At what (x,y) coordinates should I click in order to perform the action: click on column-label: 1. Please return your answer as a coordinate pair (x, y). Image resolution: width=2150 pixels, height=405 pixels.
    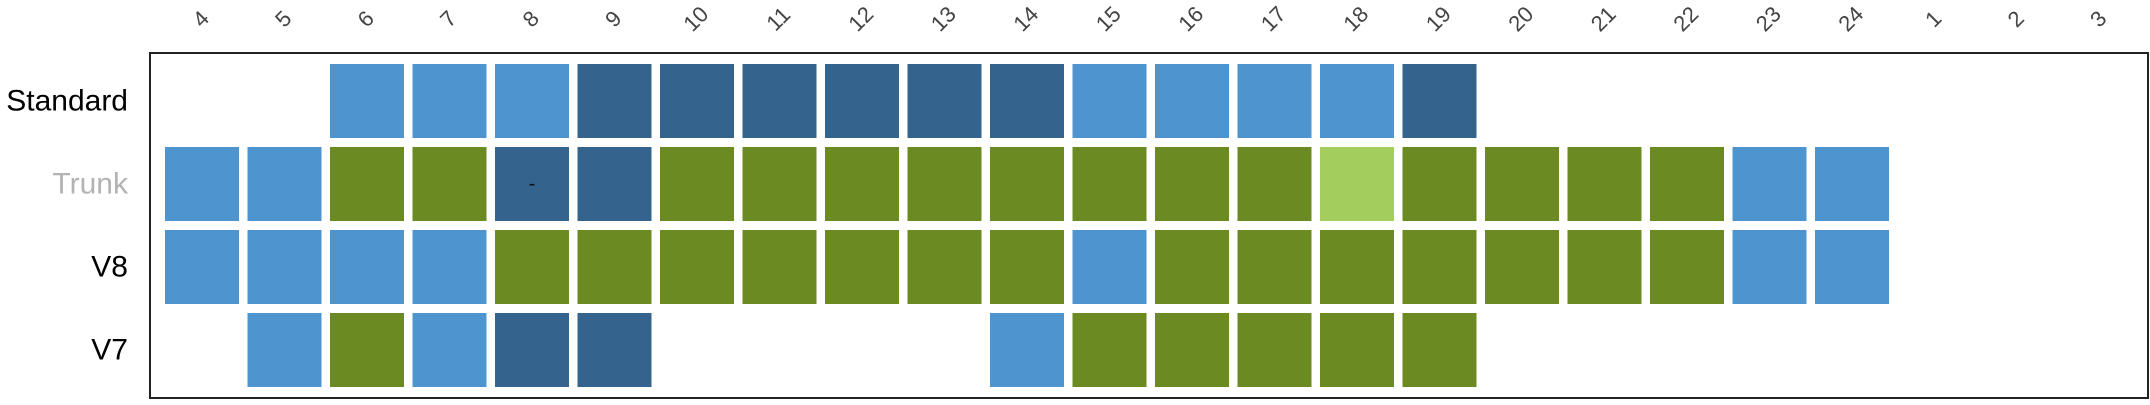
    Looking at the image, I should click on (1933, 19).